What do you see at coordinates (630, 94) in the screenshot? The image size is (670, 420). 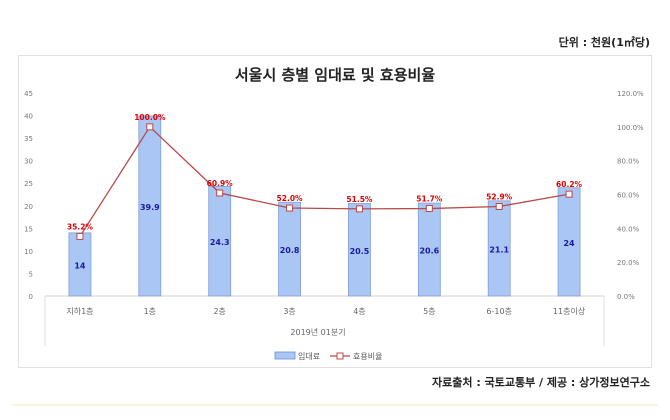 I see `y-right-tick: 120.0%` at bounding box center [630, 94].